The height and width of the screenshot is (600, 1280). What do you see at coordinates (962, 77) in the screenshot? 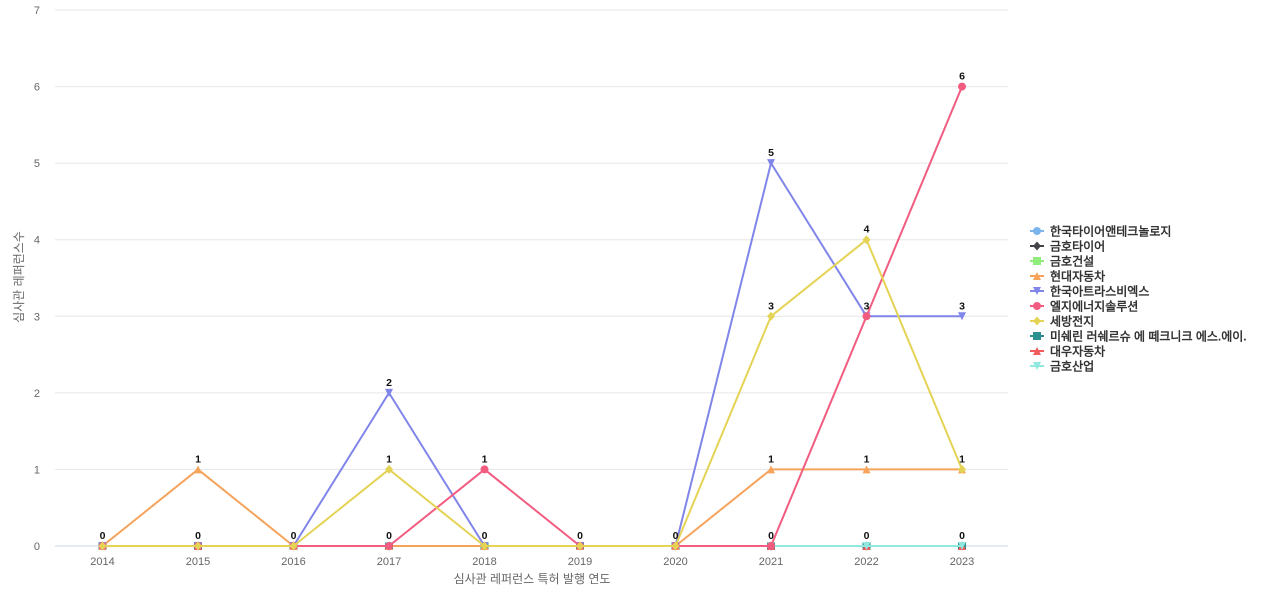
I see `data-label: 6` at bounding box center [962, 77].